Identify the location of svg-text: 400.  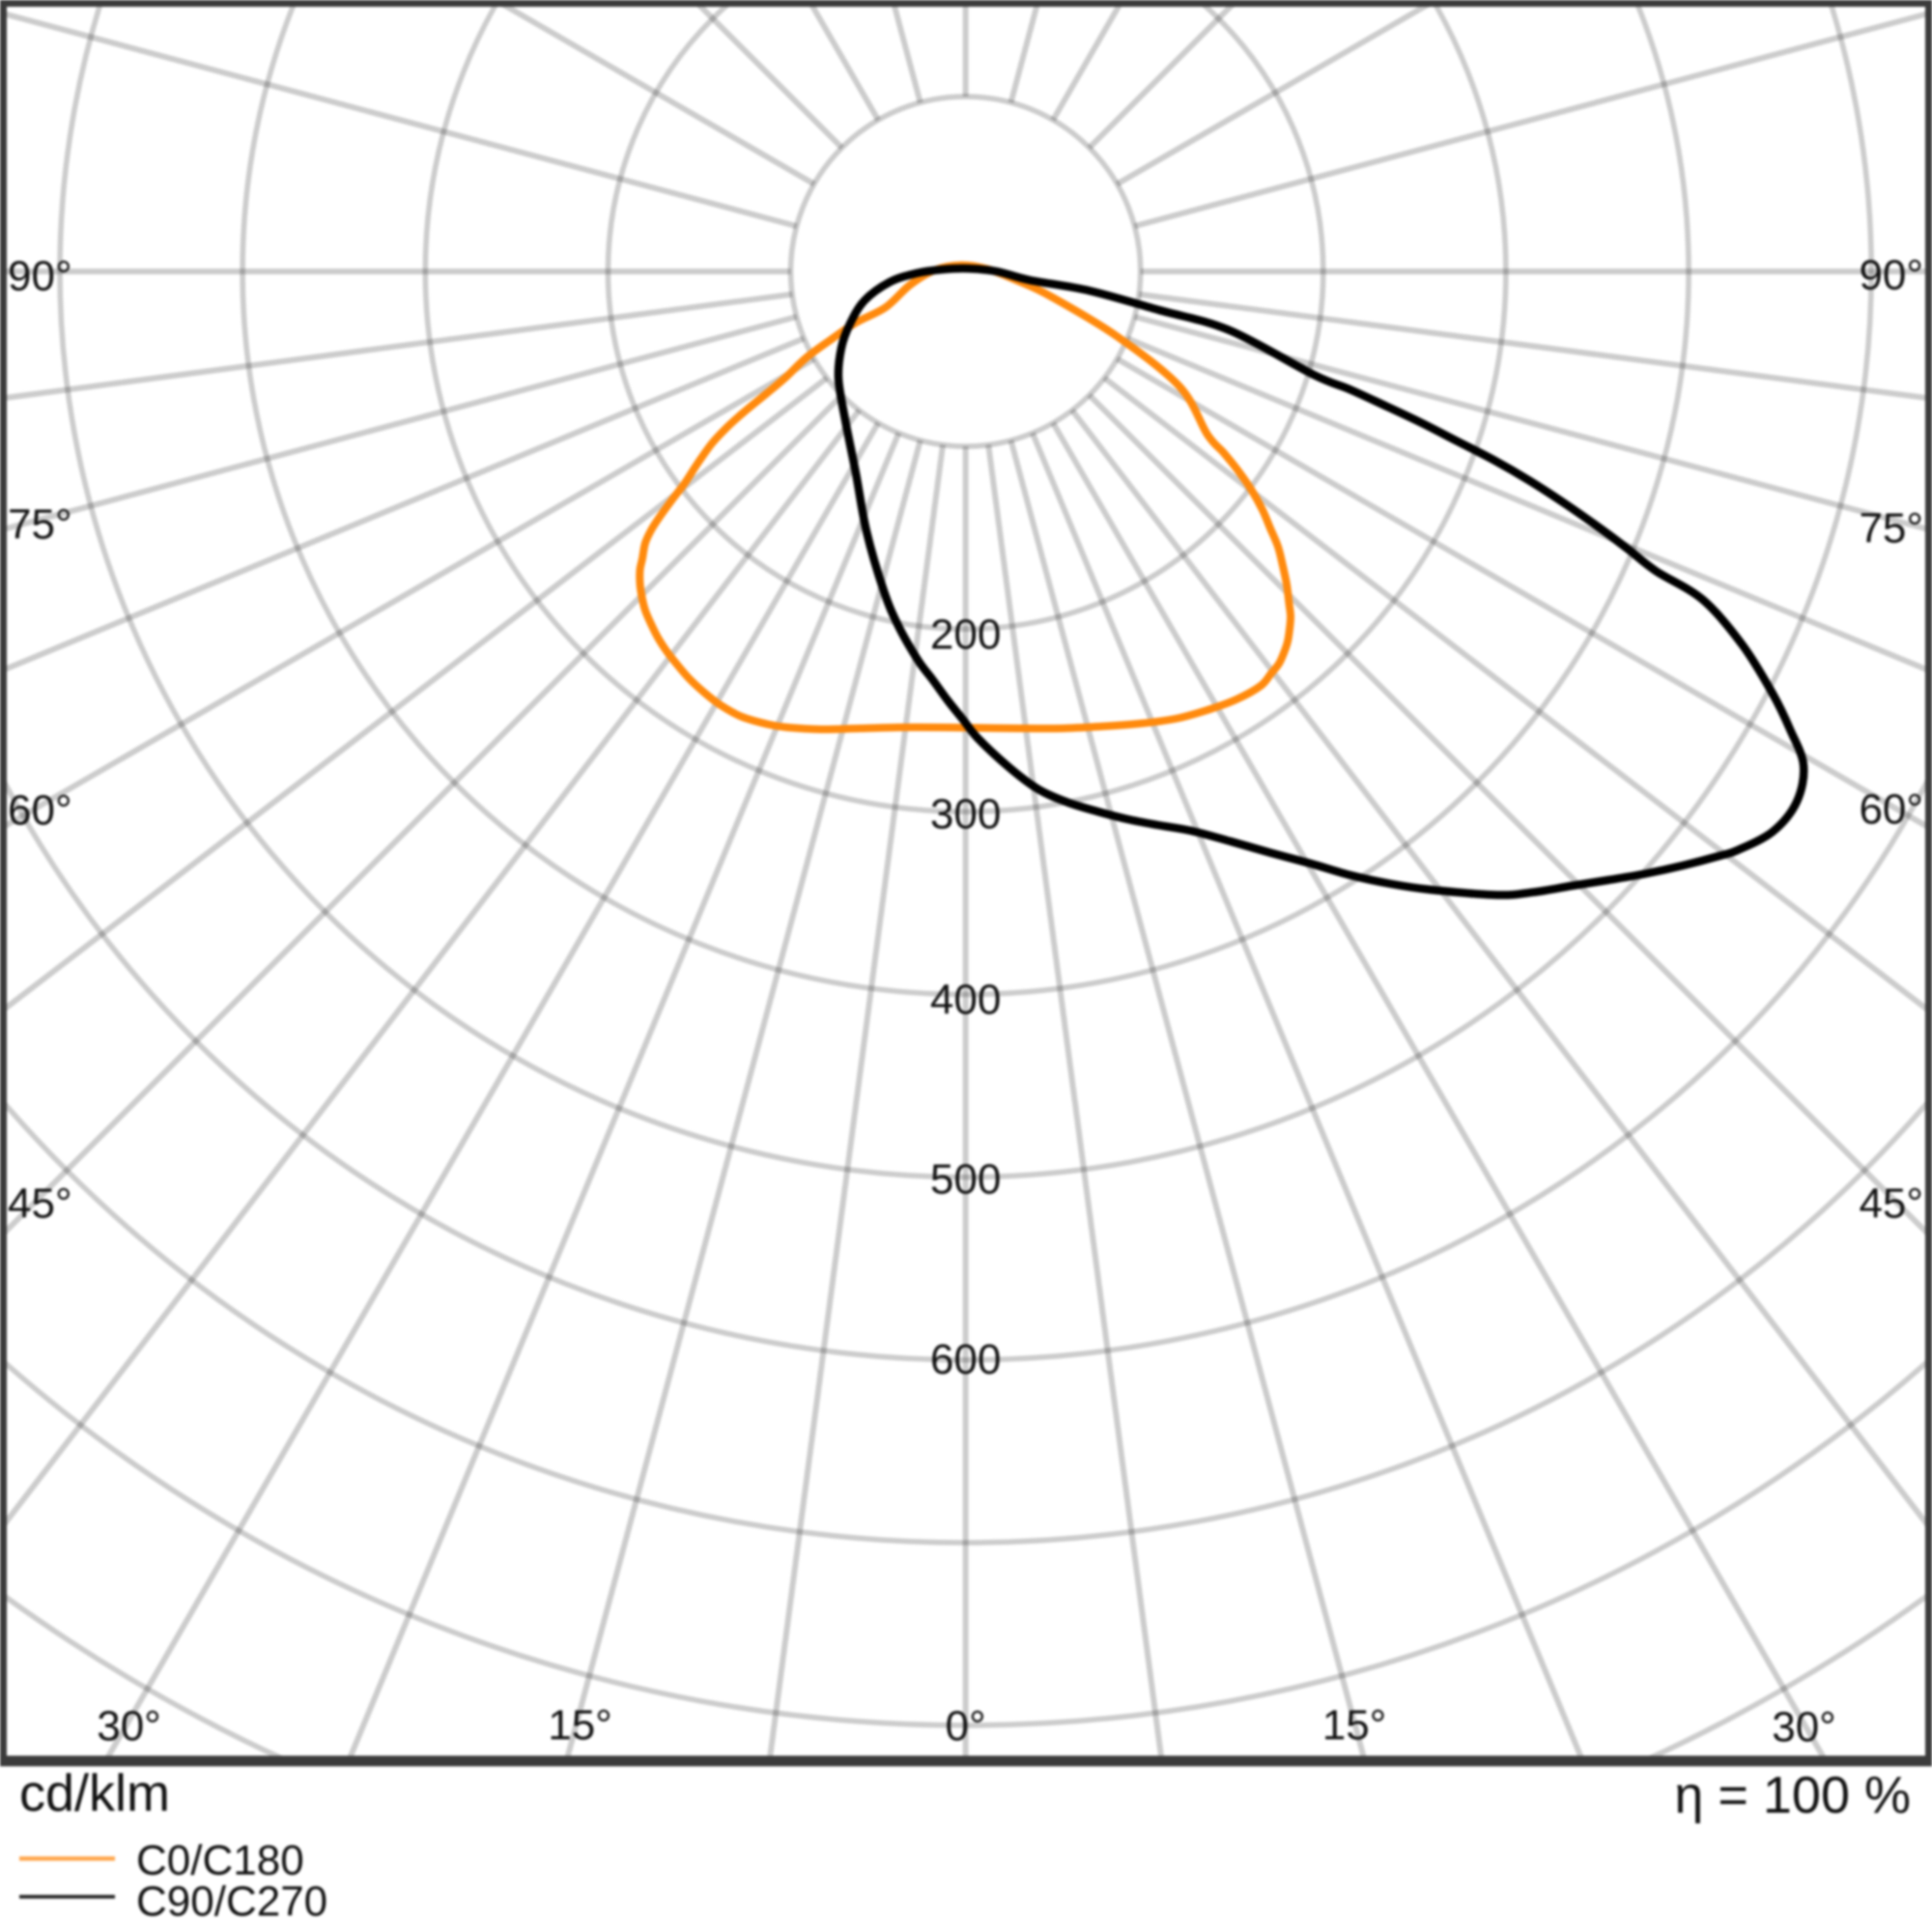
(965, 1000).